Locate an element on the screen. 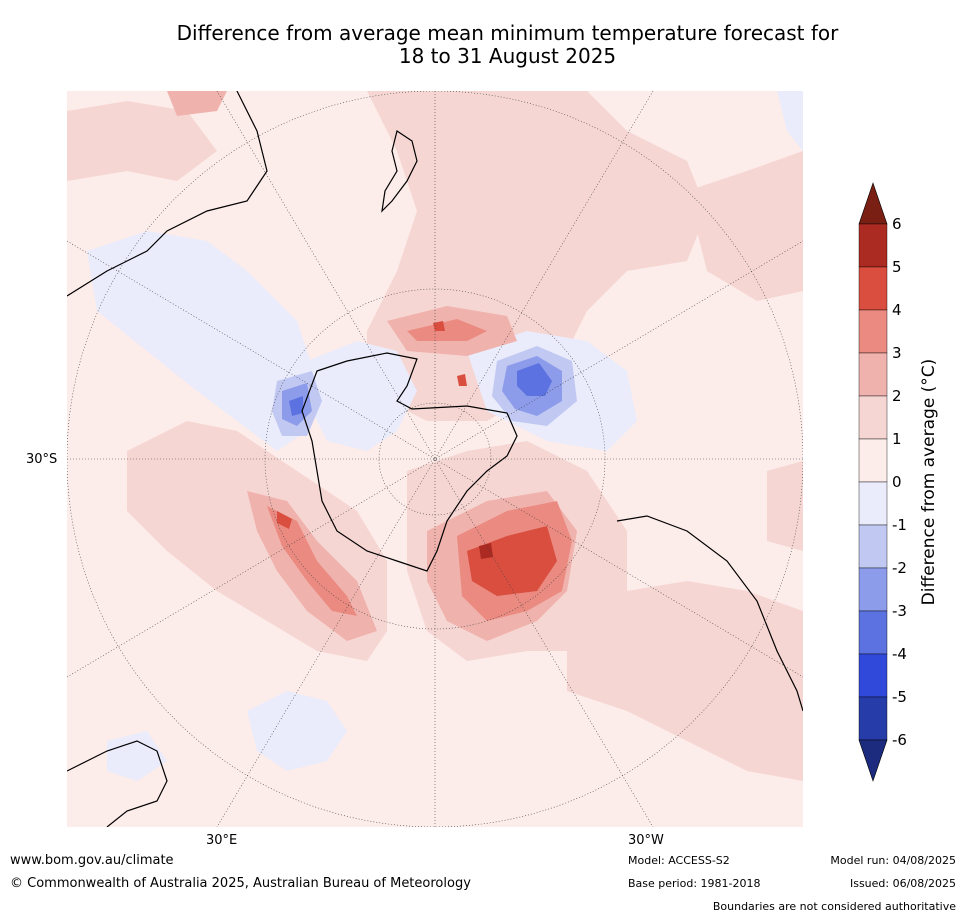 This screenshot has height=919, width=965. colorbar-tick-label: -2 is located at coordinates (899, 568).